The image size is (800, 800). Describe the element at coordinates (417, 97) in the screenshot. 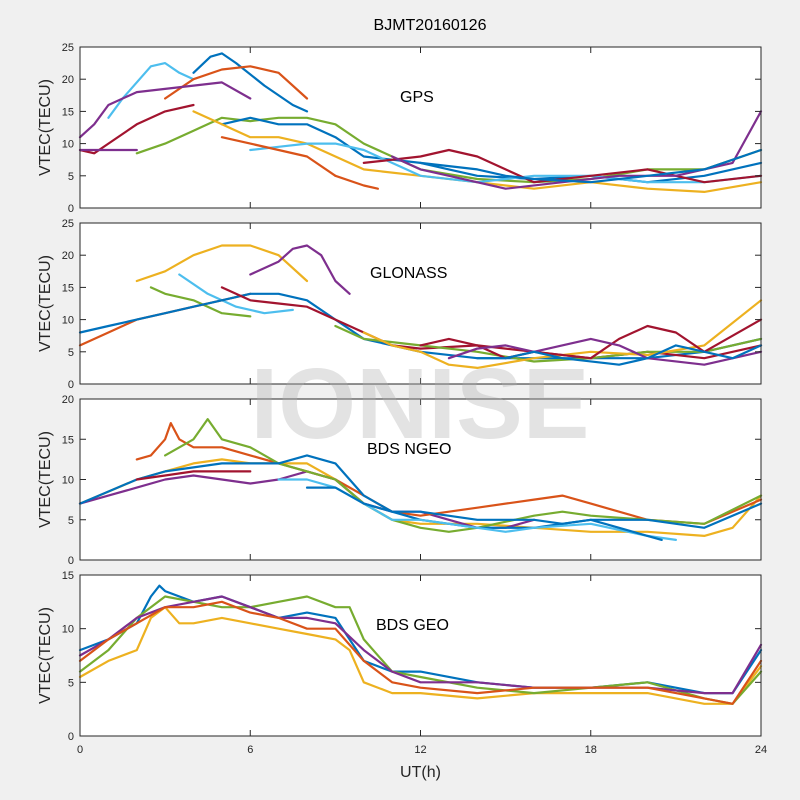

I see `panel-label: GPS` at that location.